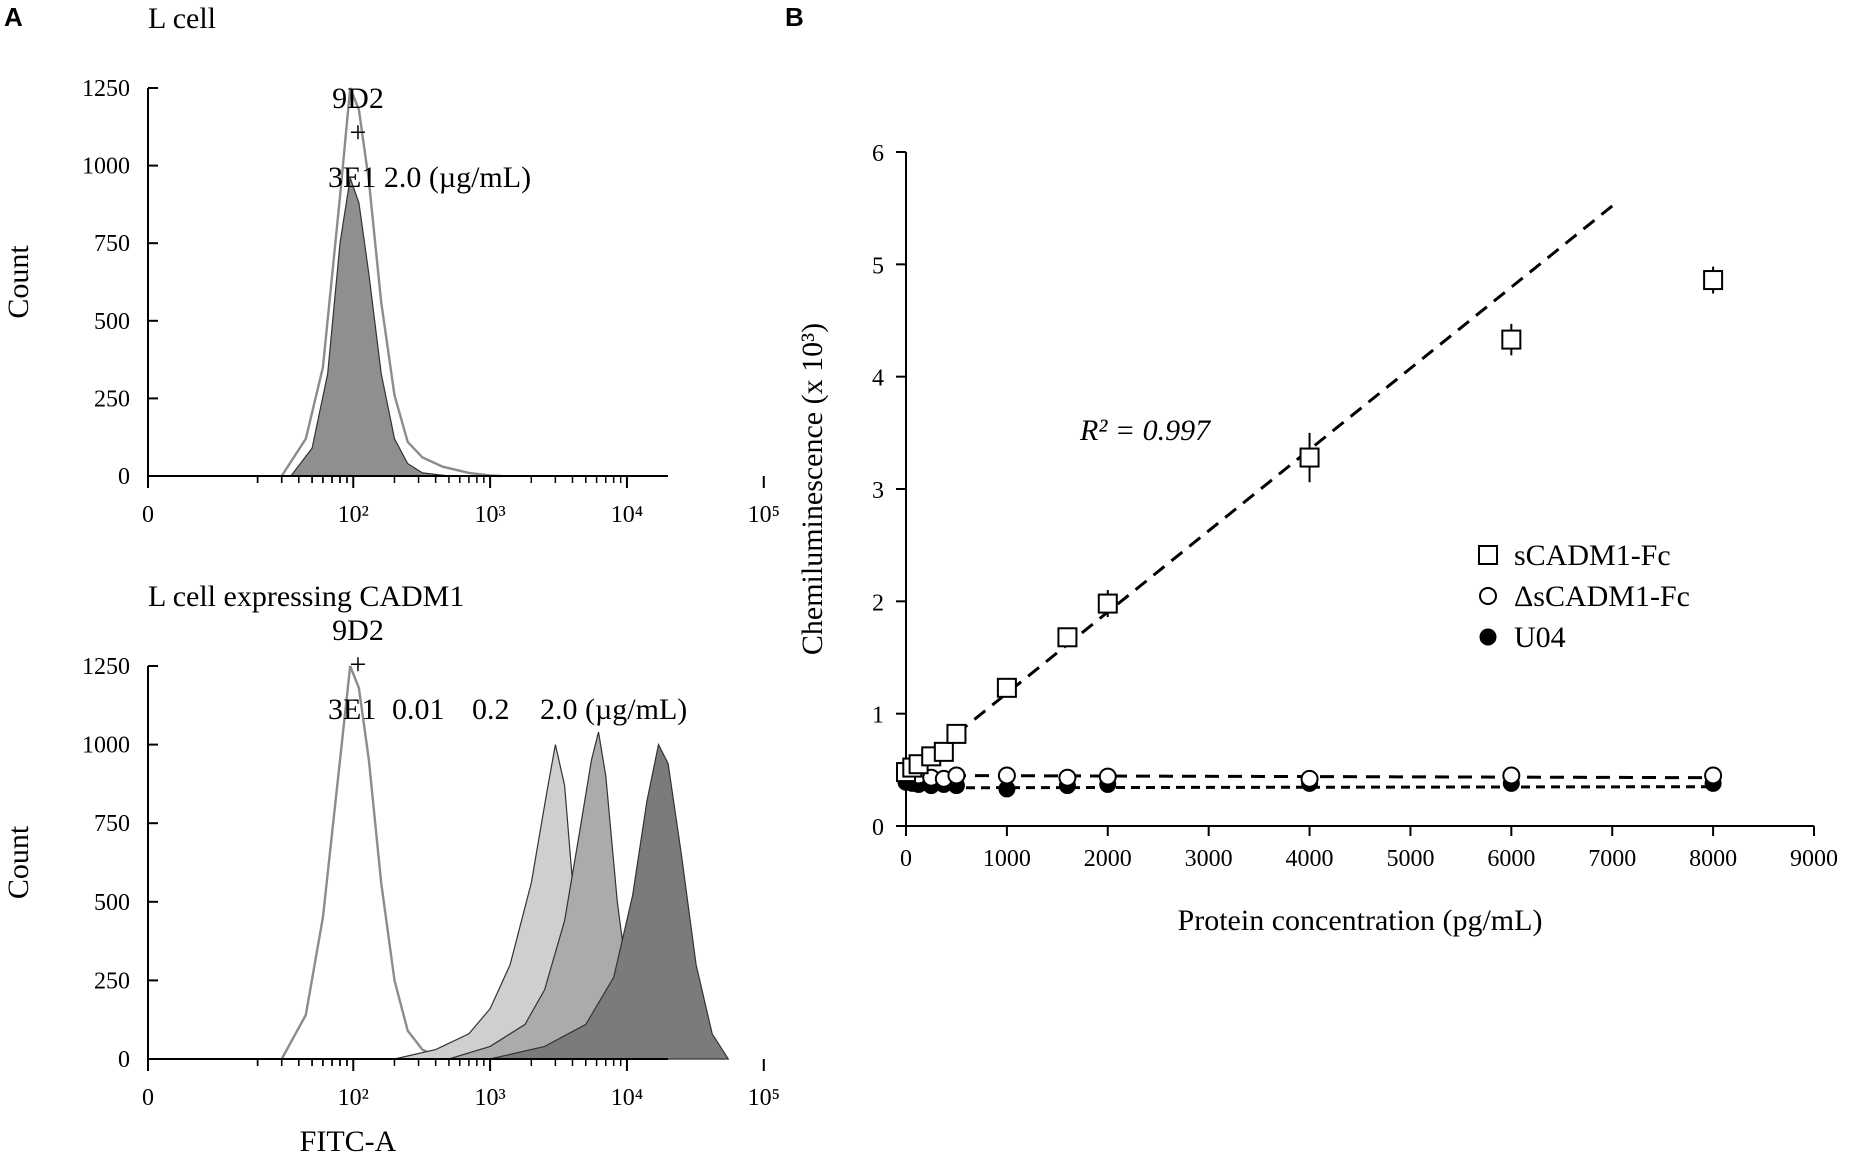  Describe the element at coordinates (352, 709) in the screenshot. I see `annotation-antibody-2: 3E1` at that location.